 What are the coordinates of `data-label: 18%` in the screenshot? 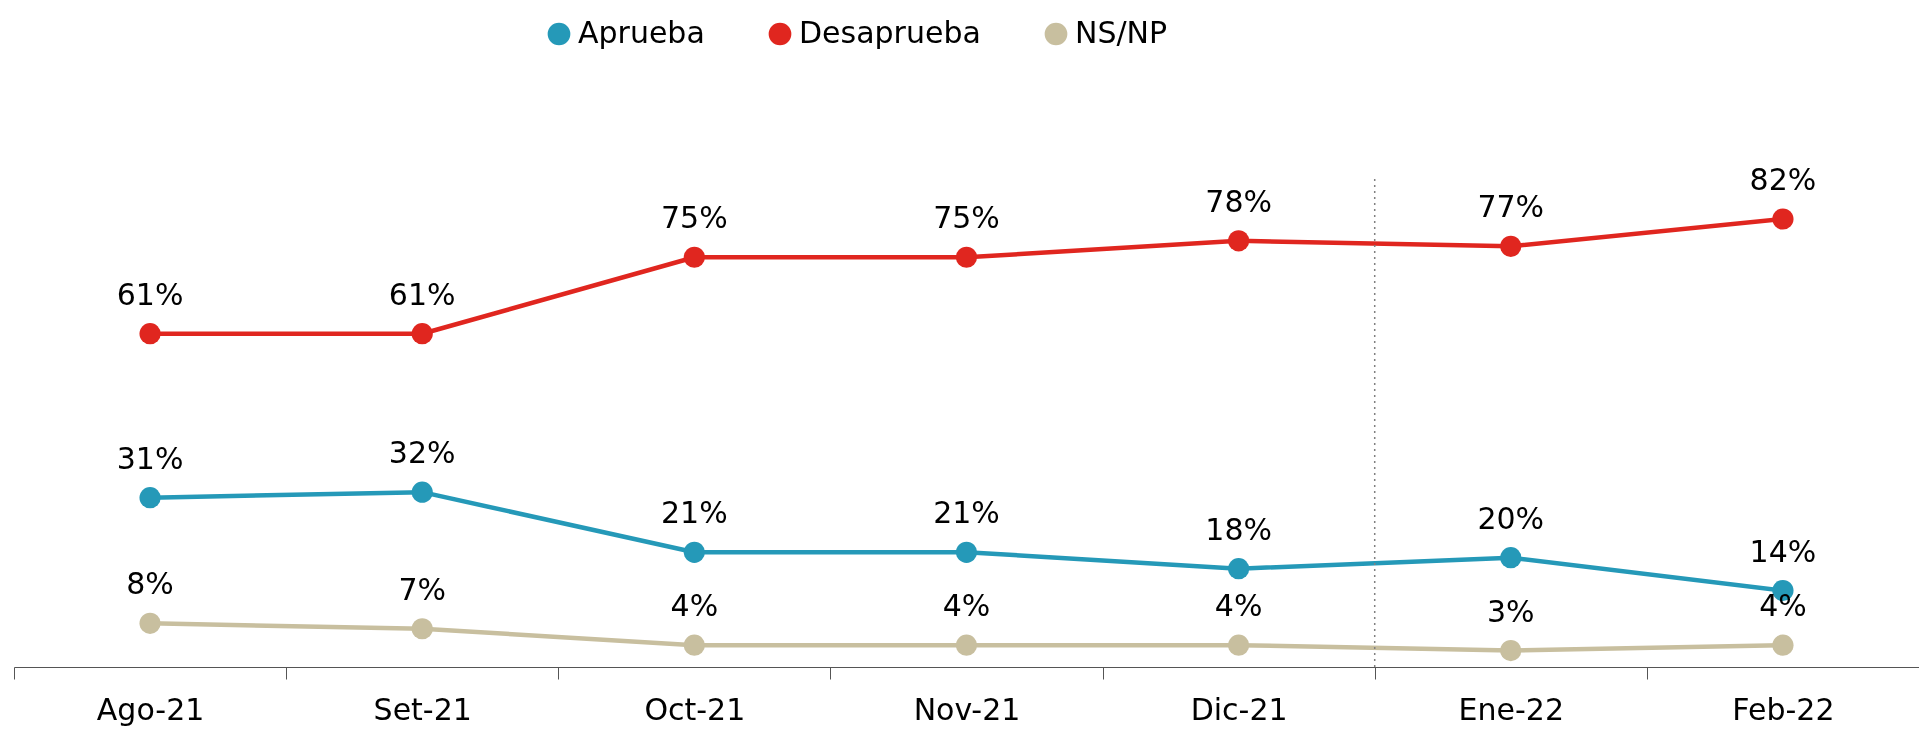 It's located at (1238, 529).